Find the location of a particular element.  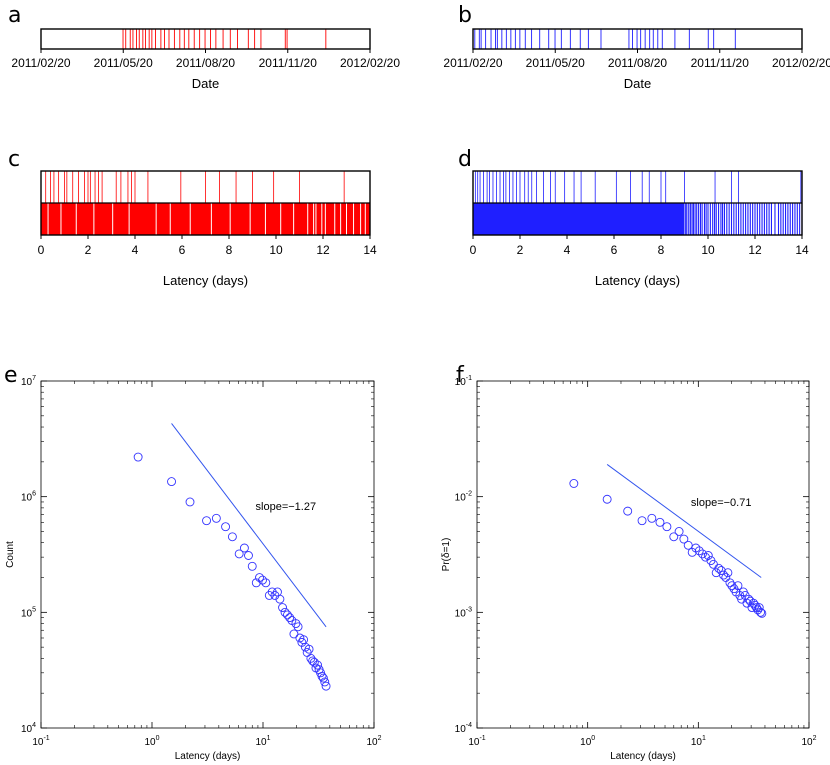

x-axis-label: Date is located at coordinates (637, 83).